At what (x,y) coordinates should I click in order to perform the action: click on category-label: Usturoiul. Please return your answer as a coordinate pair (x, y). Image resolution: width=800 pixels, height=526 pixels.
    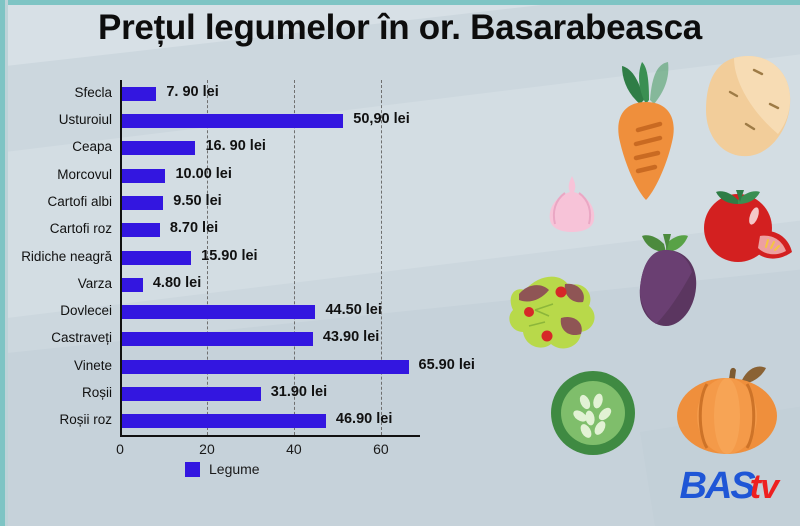
    Looking at the image, I should click on (85, 119).